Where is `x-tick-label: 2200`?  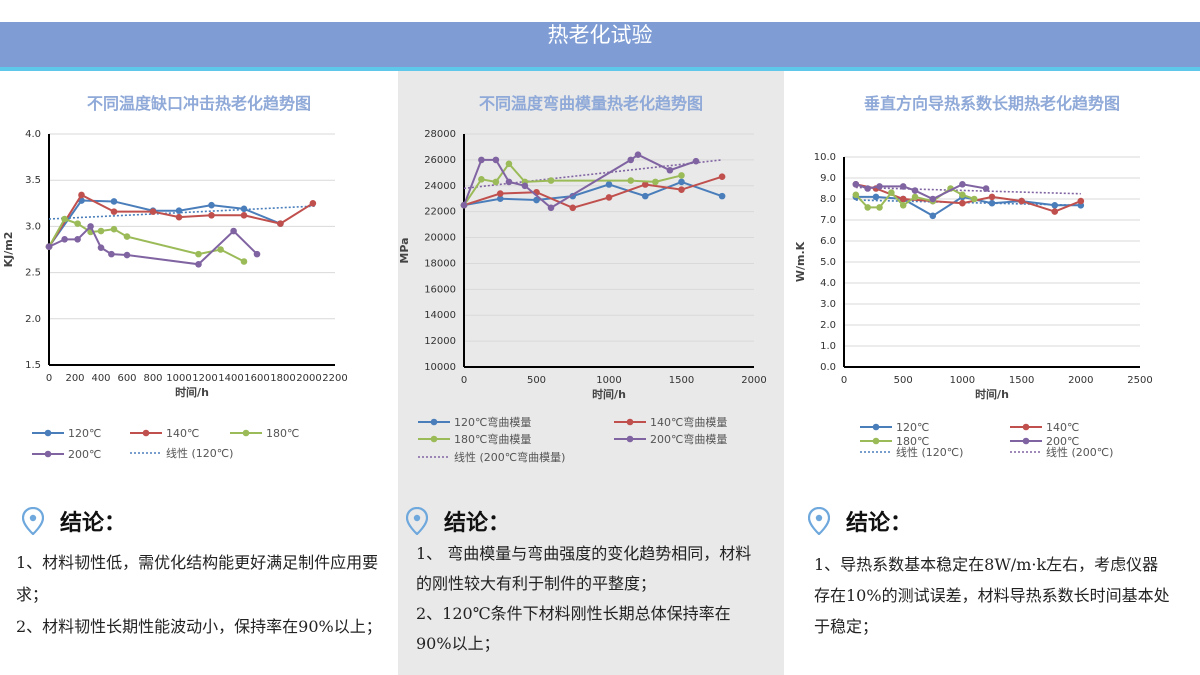
x-tick-label: 2200 is located at coordinates (334, 378).